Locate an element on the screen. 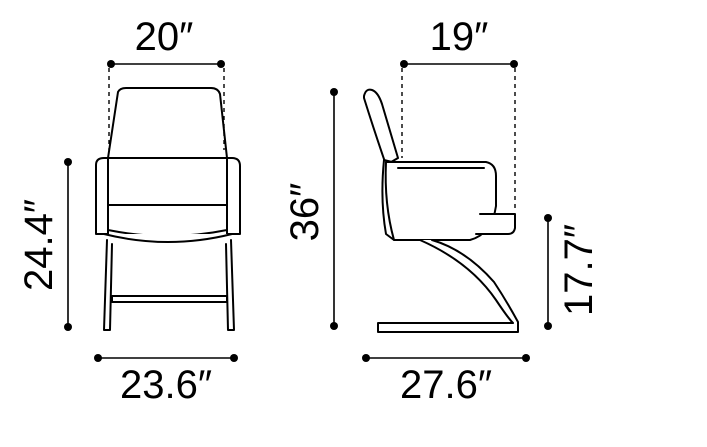 The height and width of the screenshot is (447, 707). front-width-bottom-label: 23.6″ is located at coordinates (166, 385).